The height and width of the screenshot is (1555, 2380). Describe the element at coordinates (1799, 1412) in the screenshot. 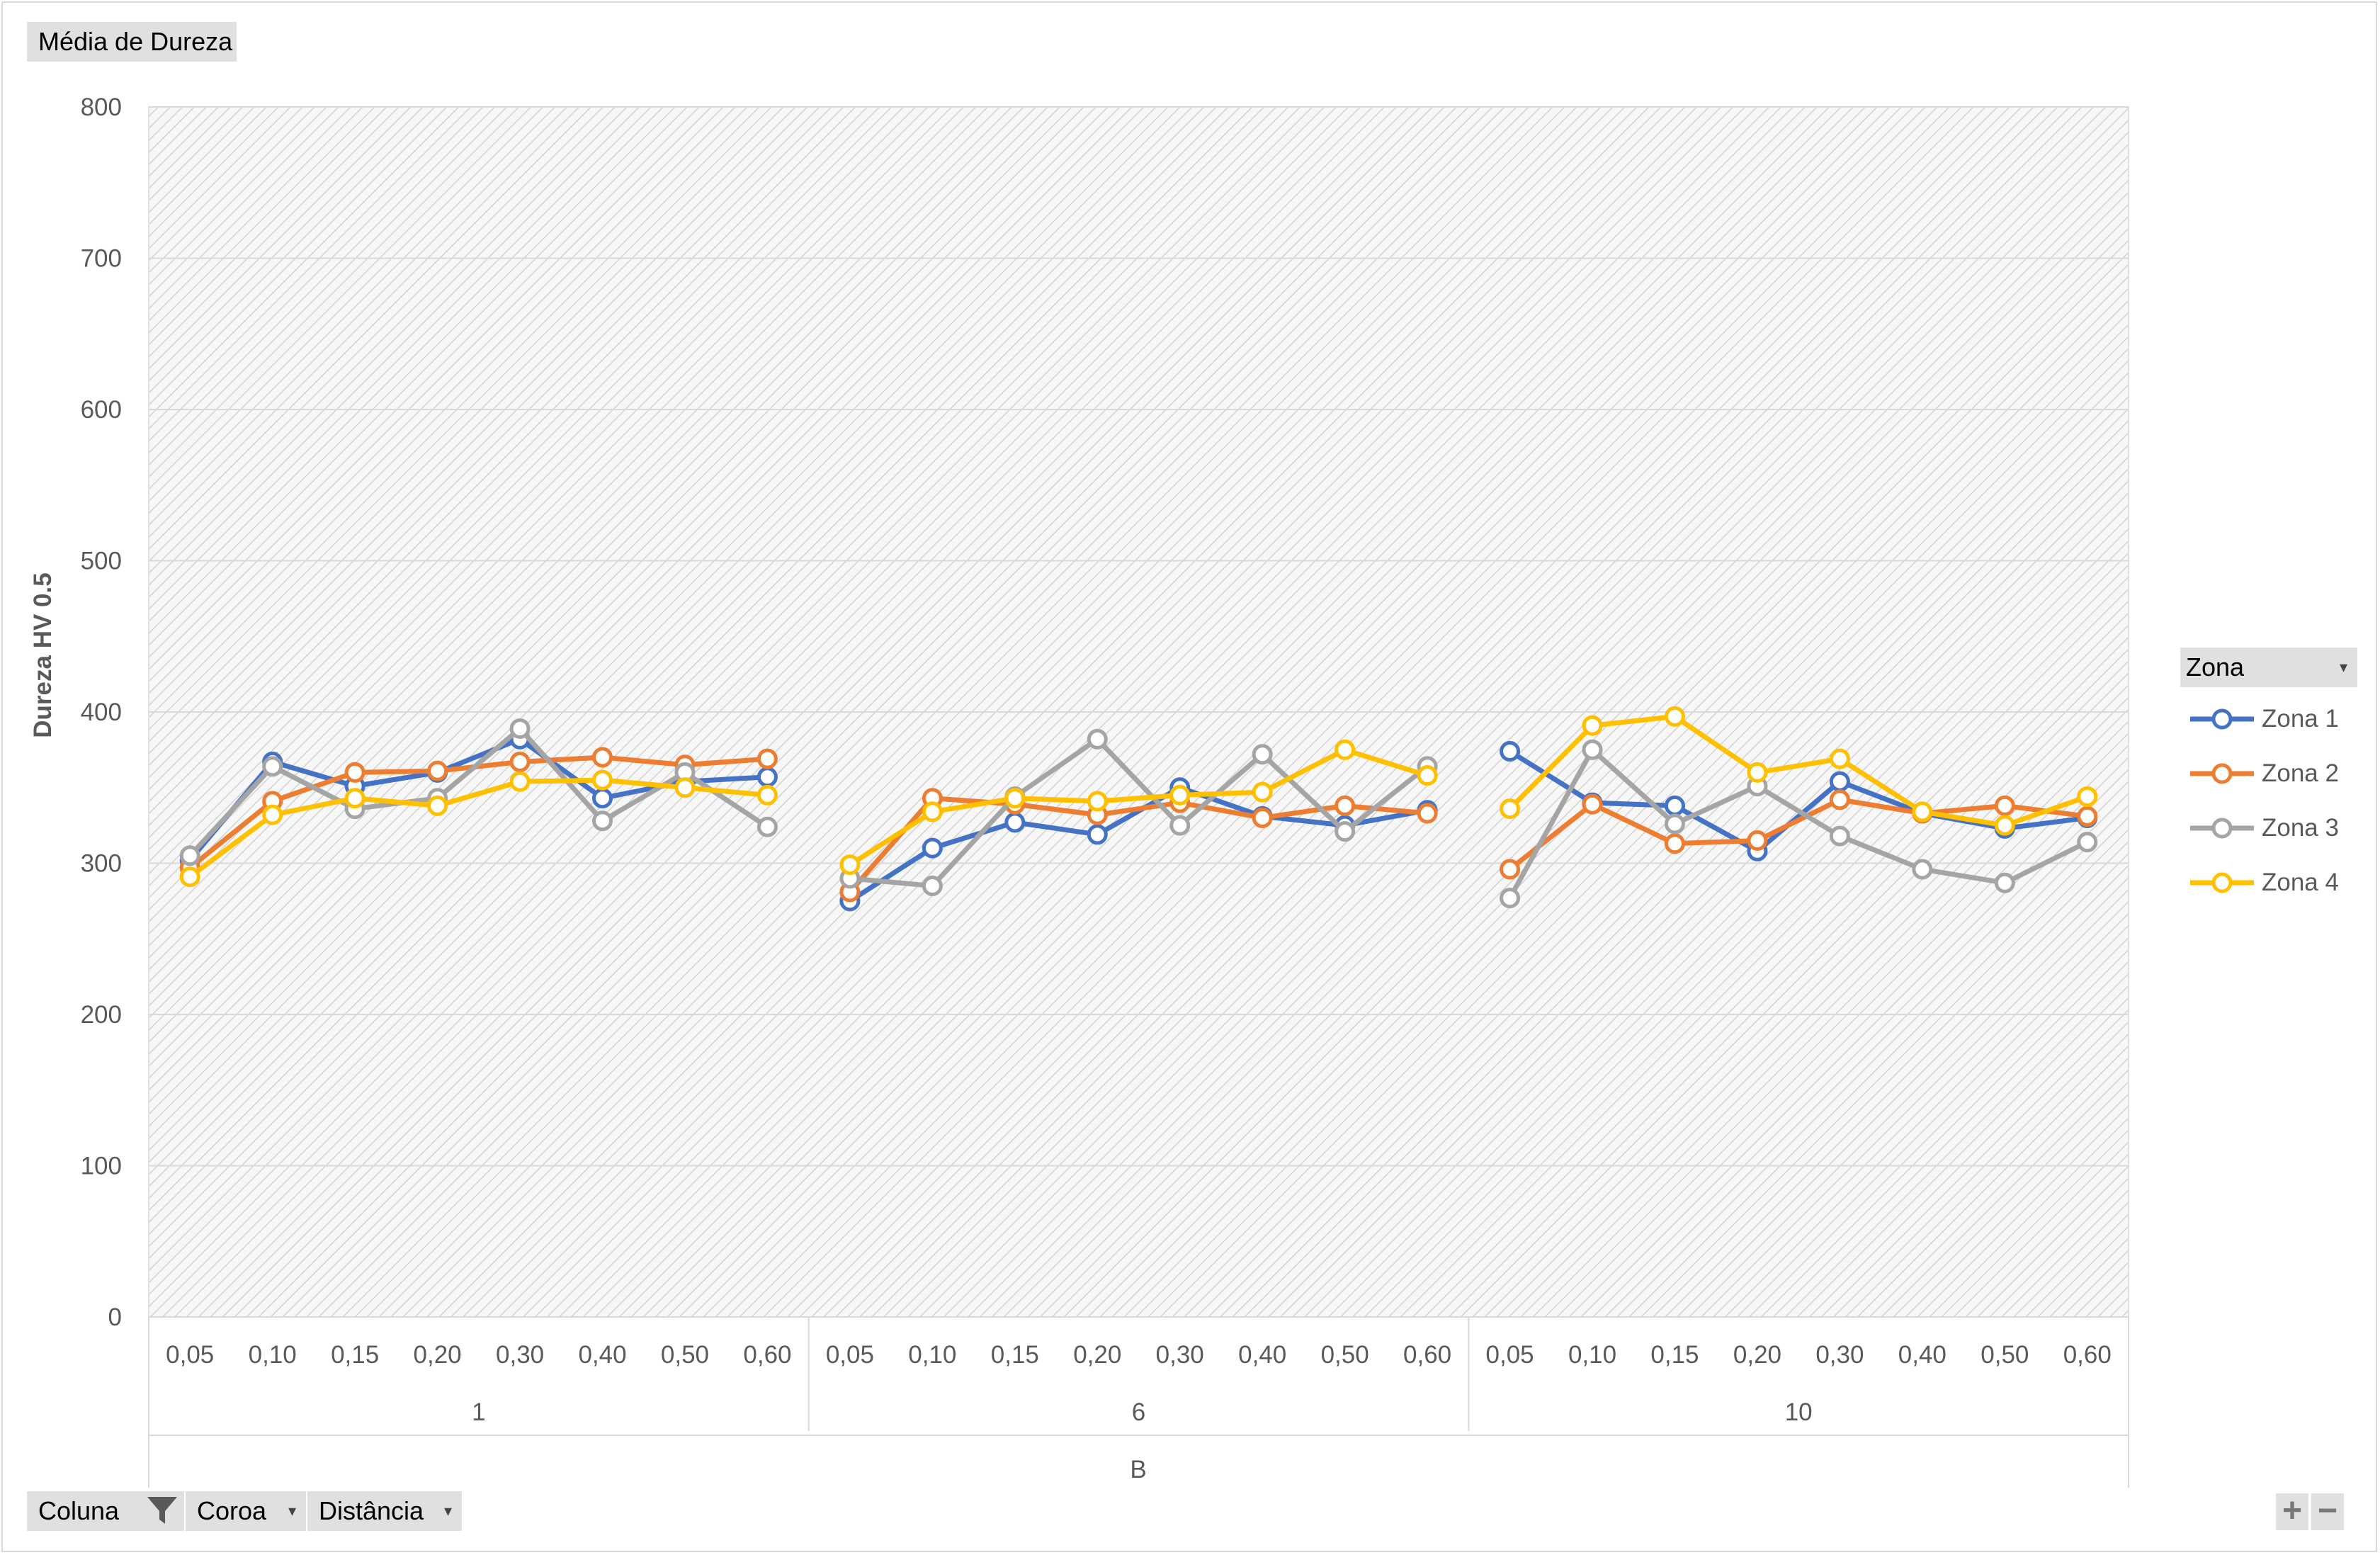

I see `x-group-label: 10` at that location.